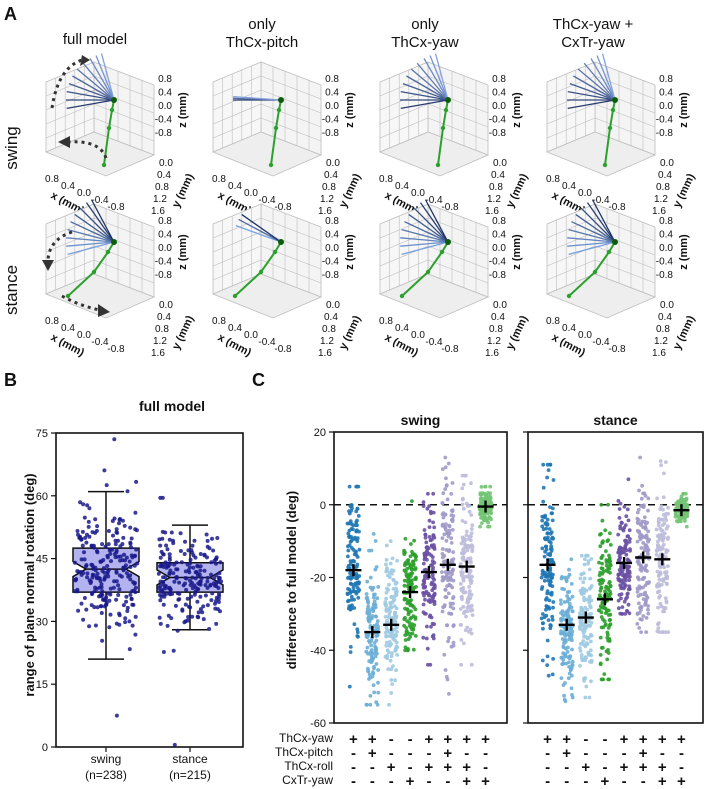 The width and height of the screenshot is (706, 789). Describe the element at coordinates (350, 333) in the screenshot. I see `y-axis-label: y (mm)` at that location.